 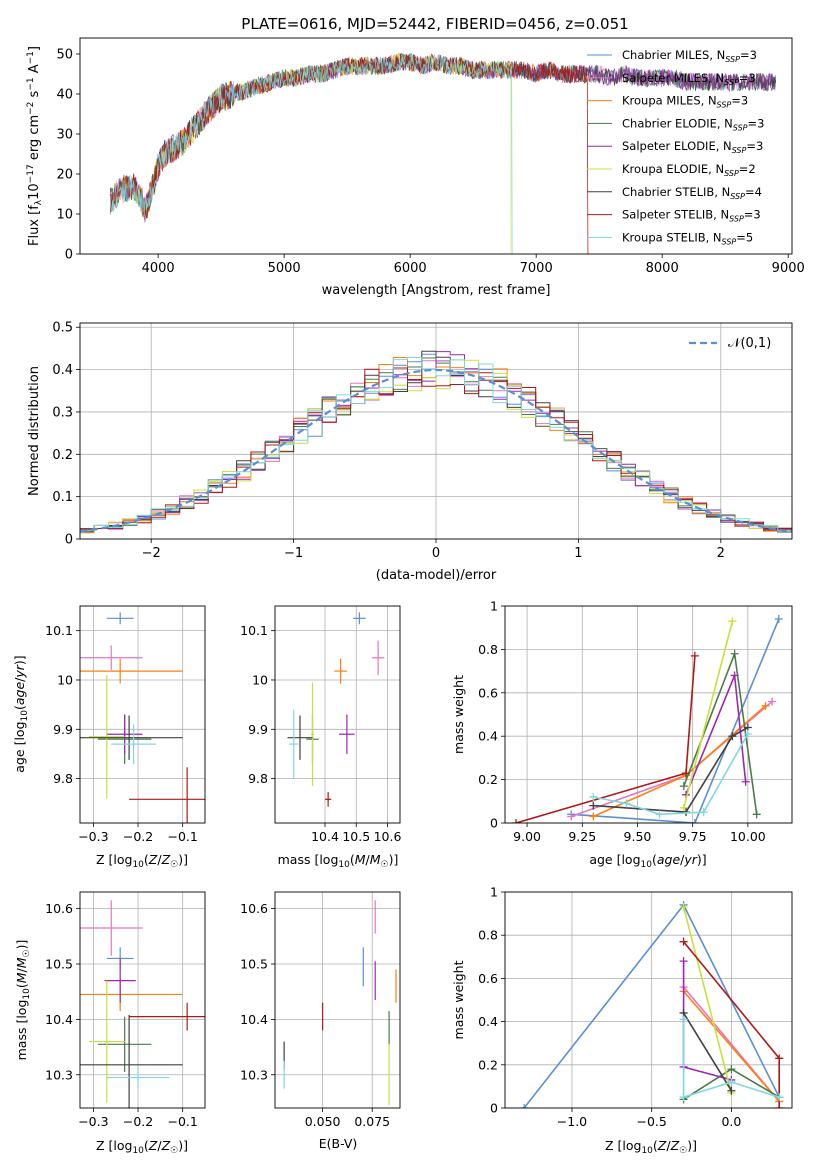 I want to click on y-tick-label: 10.1, so click(x=59, y=630).